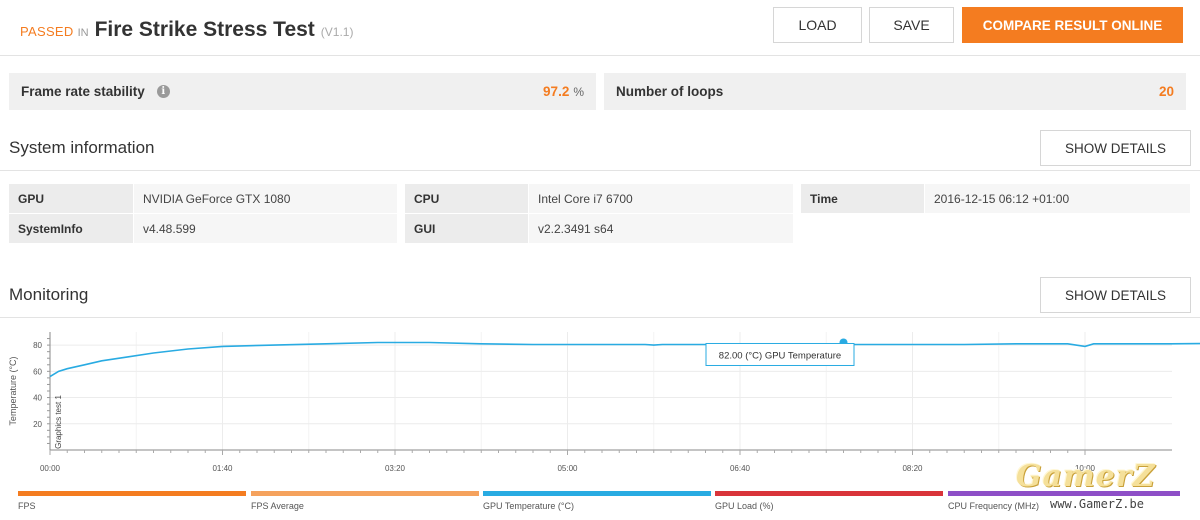 Image resolution: width=1200 pixels, height=520 pixels. Describe the element at coordinates (50, 468) in the screenshot. I see `x-tick-label: 00:00` at that location.